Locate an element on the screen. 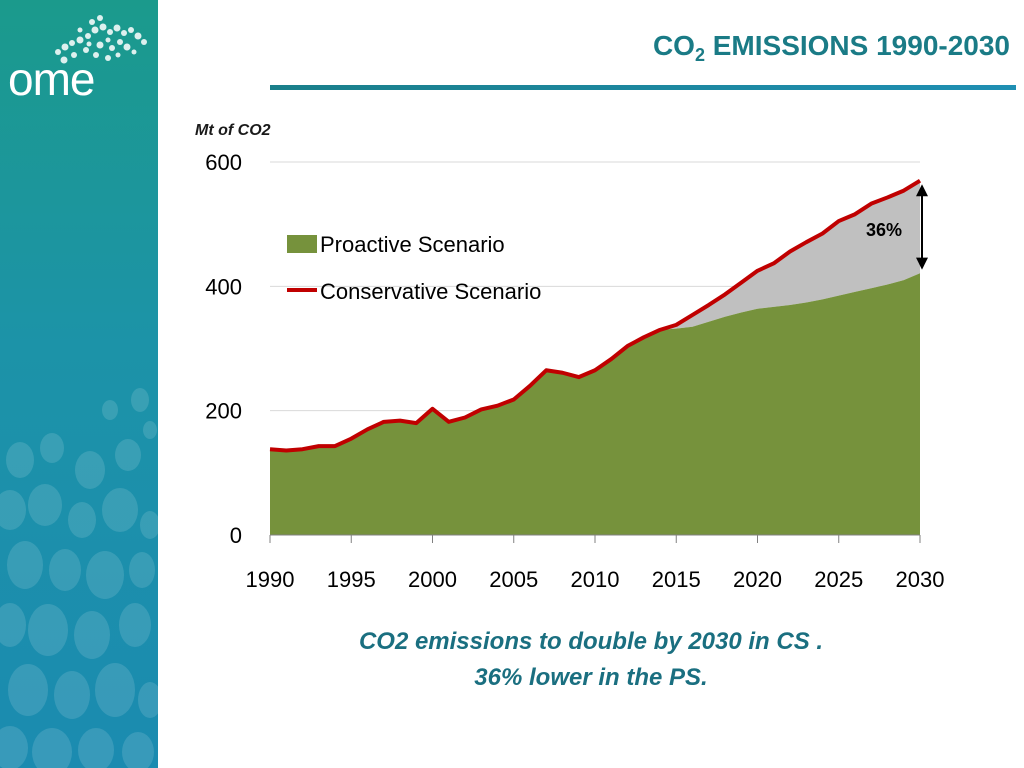 The height and width of the screenshot is (768, 1024). x-tick-label: 2000 is located at coordinates (432, 579).